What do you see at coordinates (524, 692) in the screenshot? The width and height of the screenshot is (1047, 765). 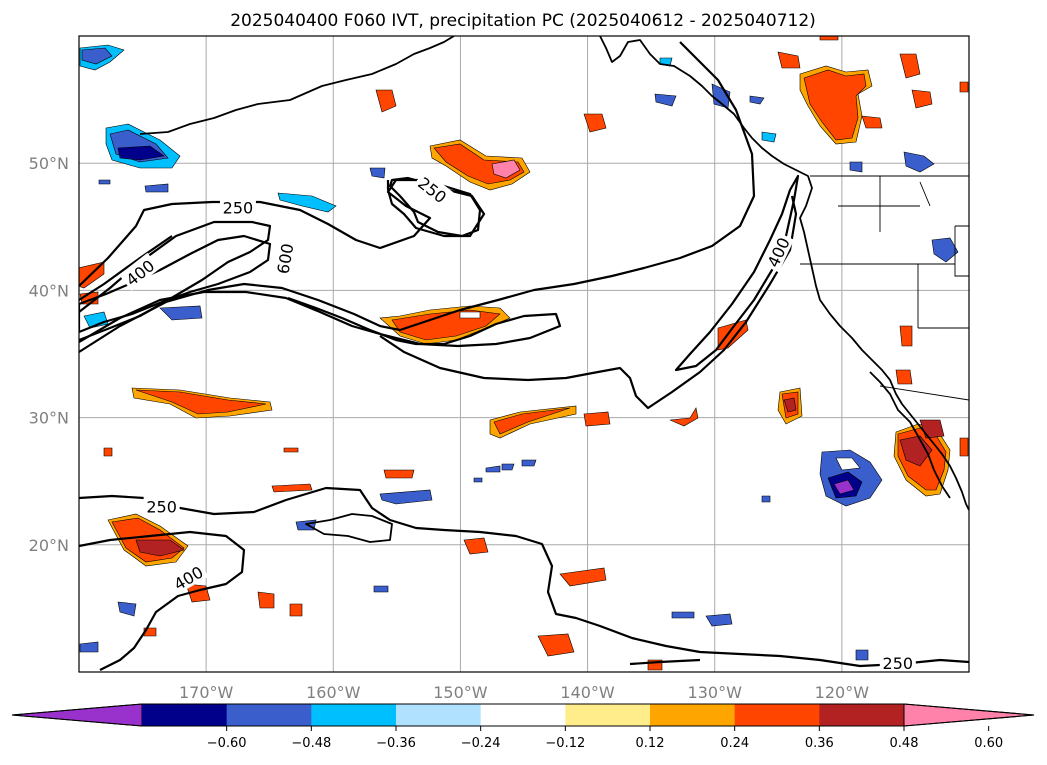 I see `longitude-labels: 170°W 160°W 150°W 140°W 130°W 120°W` at bounding box center [524, 692].